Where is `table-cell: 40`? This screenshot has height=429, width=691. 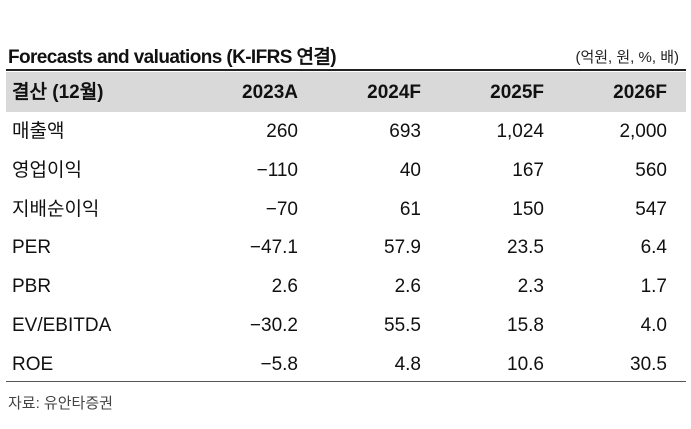
table-cell: 40 is located at coordinates (410, 170).